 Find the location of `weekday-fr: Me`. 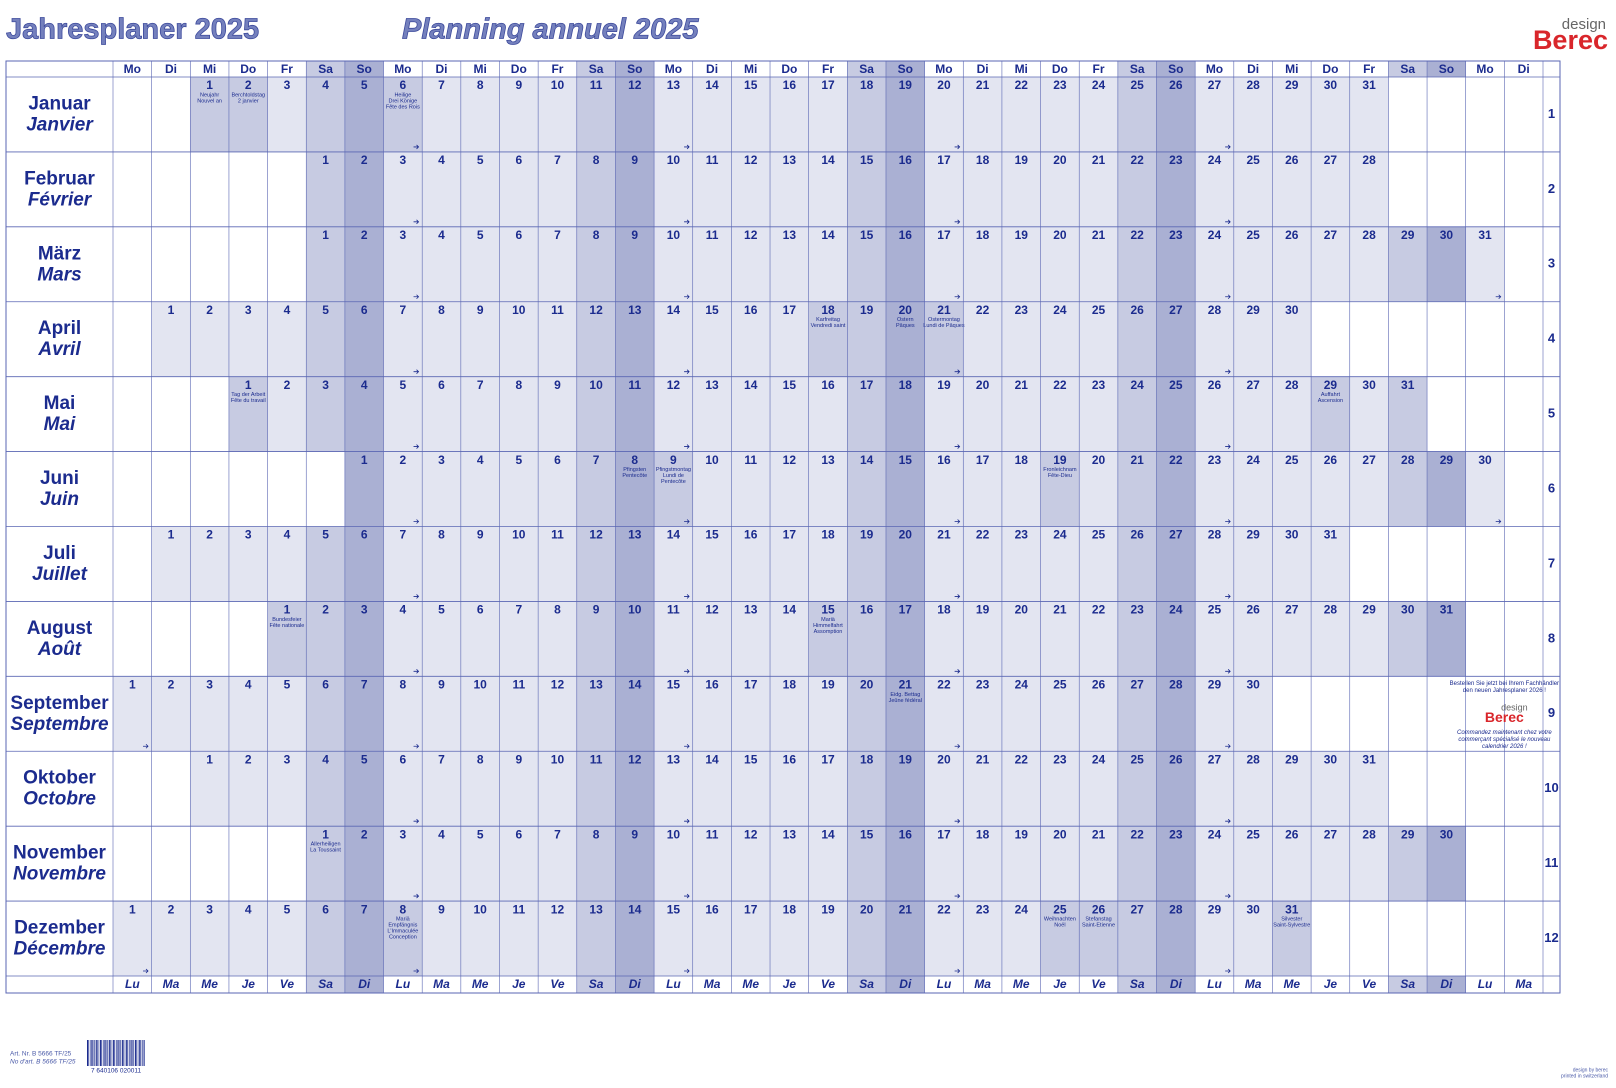

weekday-fr: Me is located at coordinates (1291, 984).